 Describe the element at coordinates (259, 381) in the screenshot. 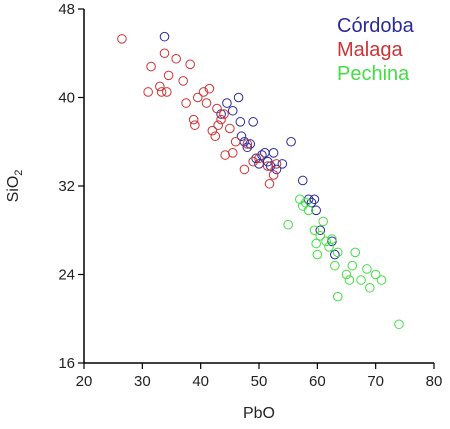

I see `x-tick-label: 50` at that location.